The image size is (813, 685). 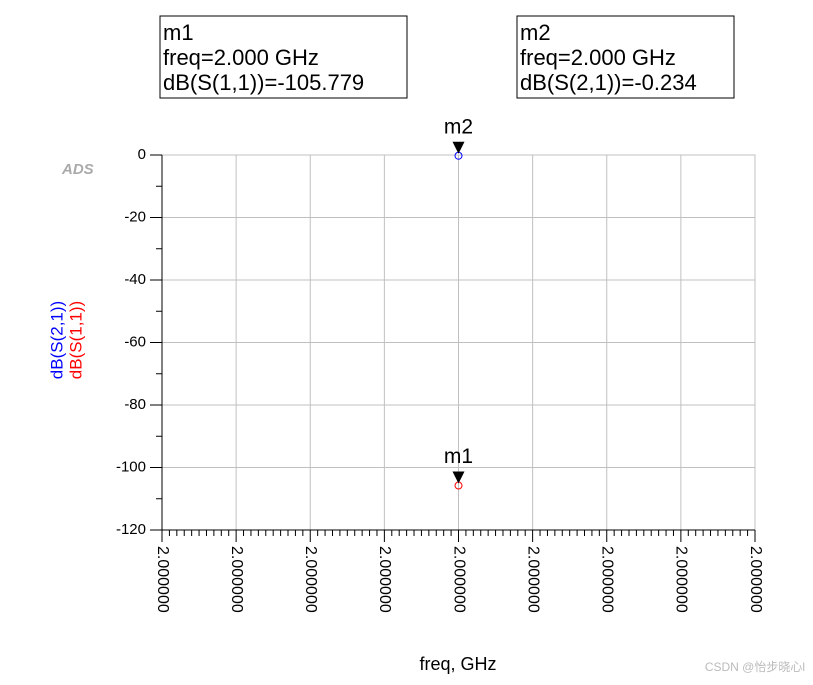 I want to click on marker-label: m2, so click(x=458, y=126).